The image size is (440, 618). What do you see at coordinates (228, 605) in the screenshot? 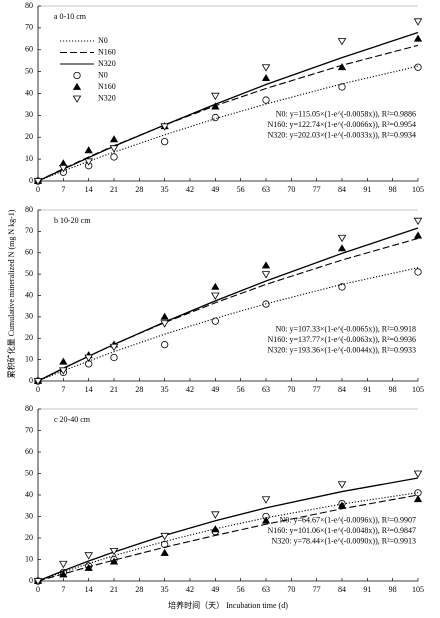
I see `x-axis-label: 培养时间（天） Incubation time (d)` at bounding box center [228, 605].